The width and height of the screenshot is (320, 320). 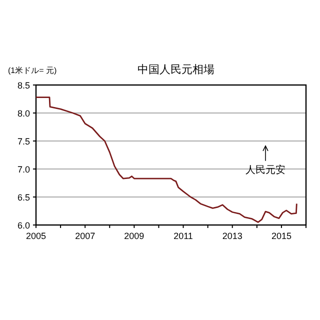 What do you see at coordinates (232, 236) in the screenshot?
I see `x-tick-label: 2013` at bounding box center [232, 236].